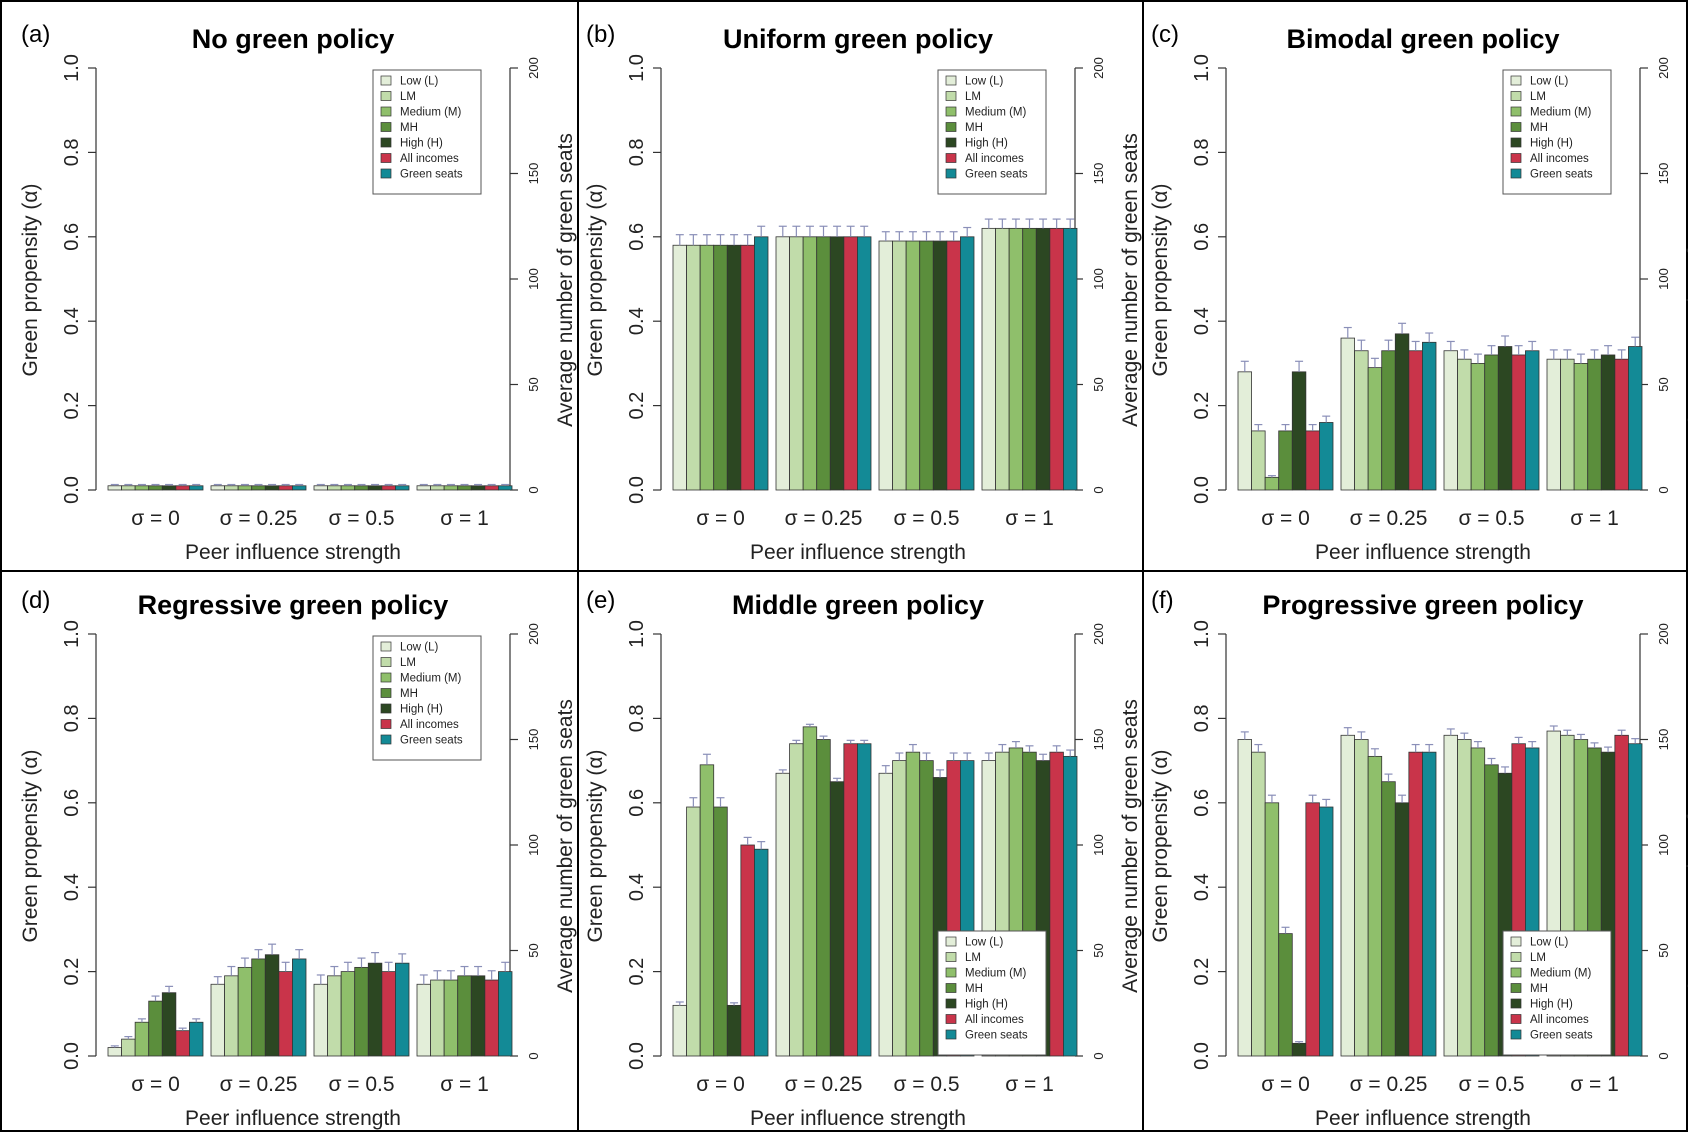 This screenshot has height=1132, width=1688. Describe the element at coordinates (858, 605) in the screenshot. I see `panel-title: Middle green policy` at that location.